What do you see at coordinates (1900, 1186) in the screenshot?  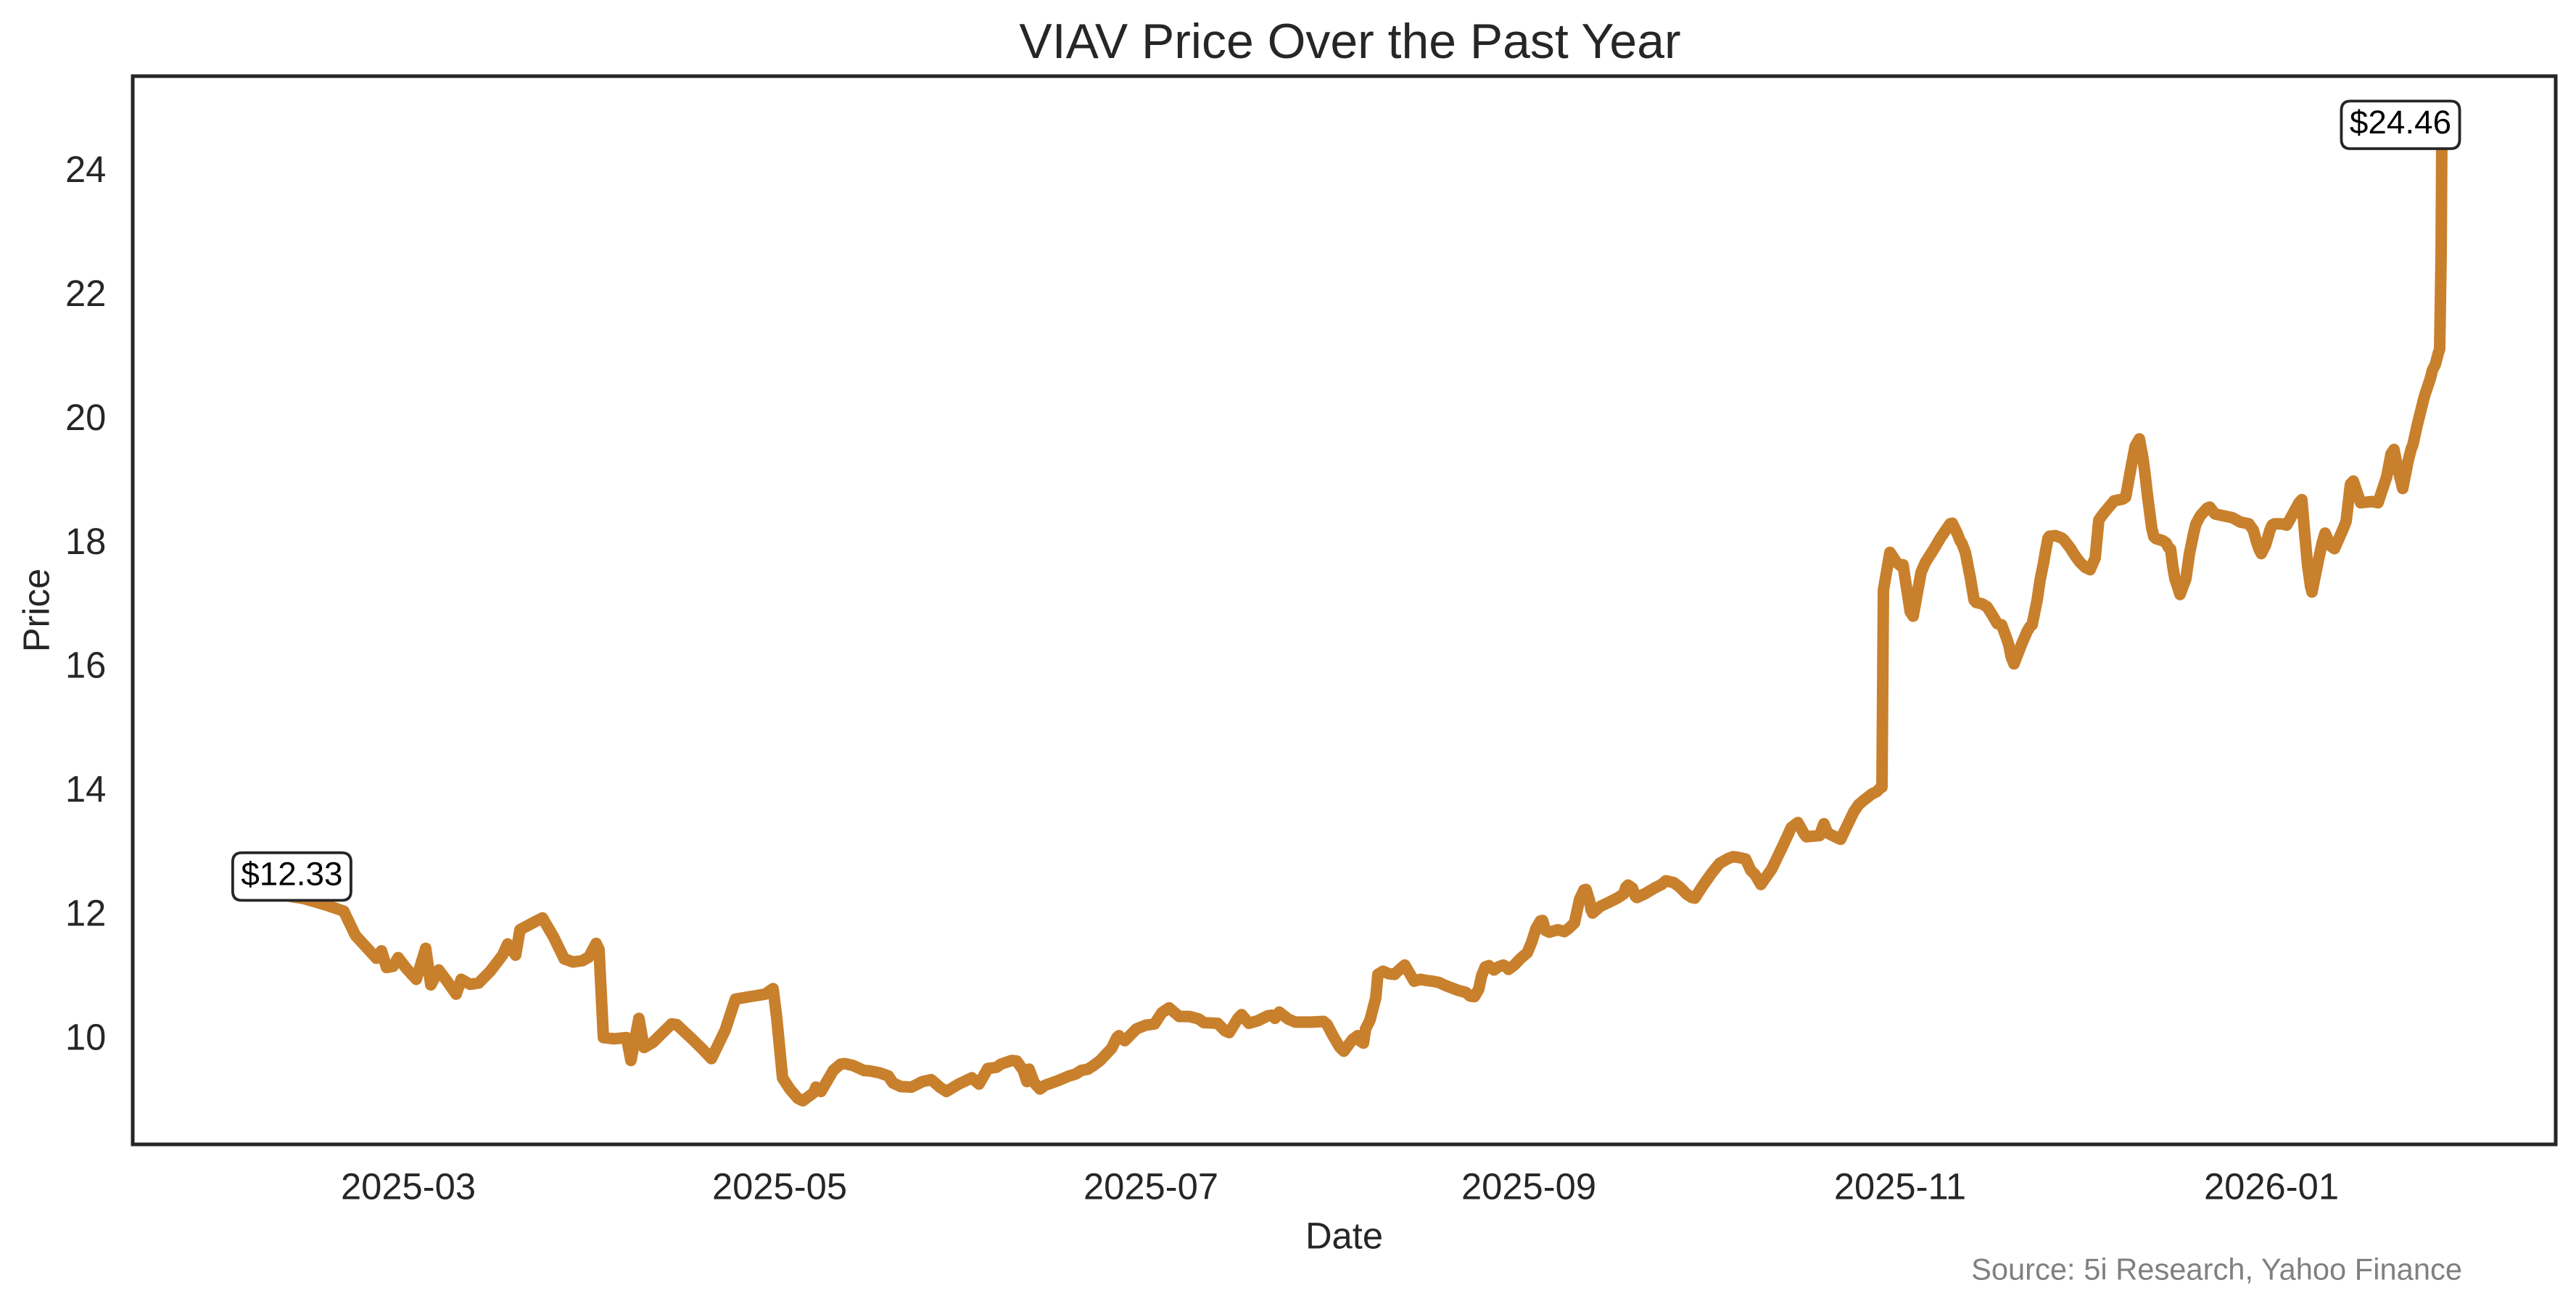 I see `svg-text: 2025-11` at bounding box center [1900, 1186].